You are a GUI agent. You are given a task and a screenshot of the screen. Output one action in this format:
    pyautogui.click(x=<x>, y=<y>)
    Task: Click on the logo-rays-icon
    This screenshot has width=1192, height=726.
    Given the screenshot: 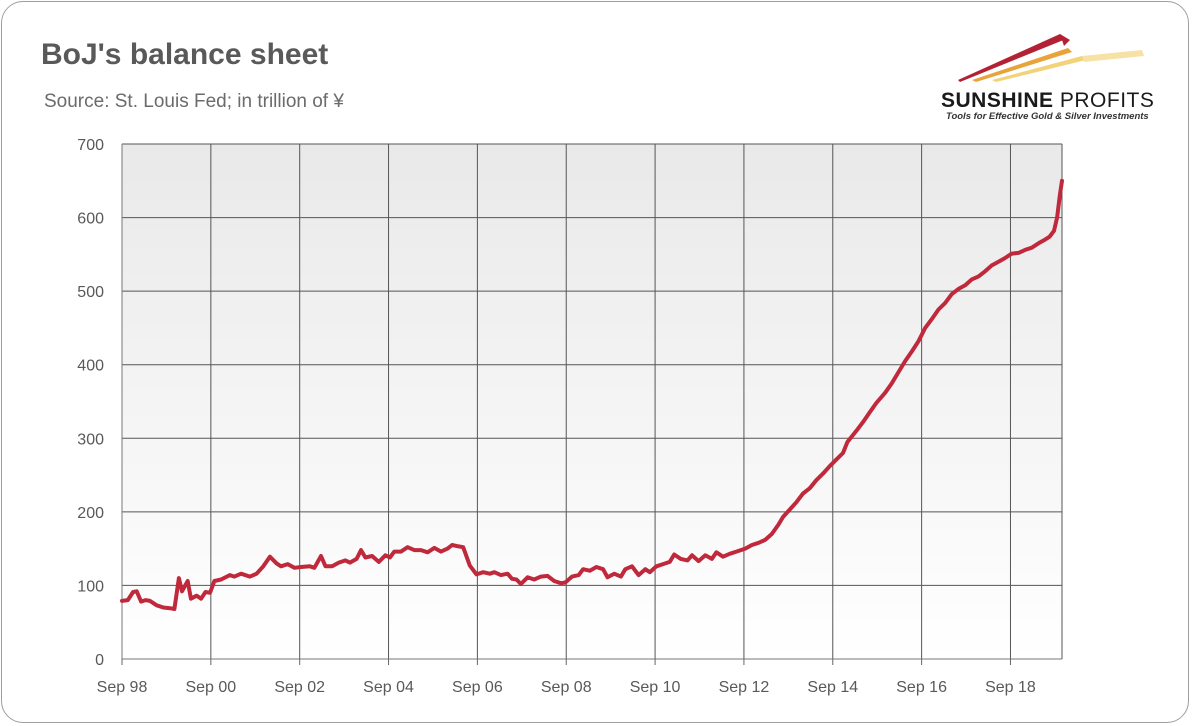 What is the action you would take?
    pyautogui.click(x=1051, y=58)
    